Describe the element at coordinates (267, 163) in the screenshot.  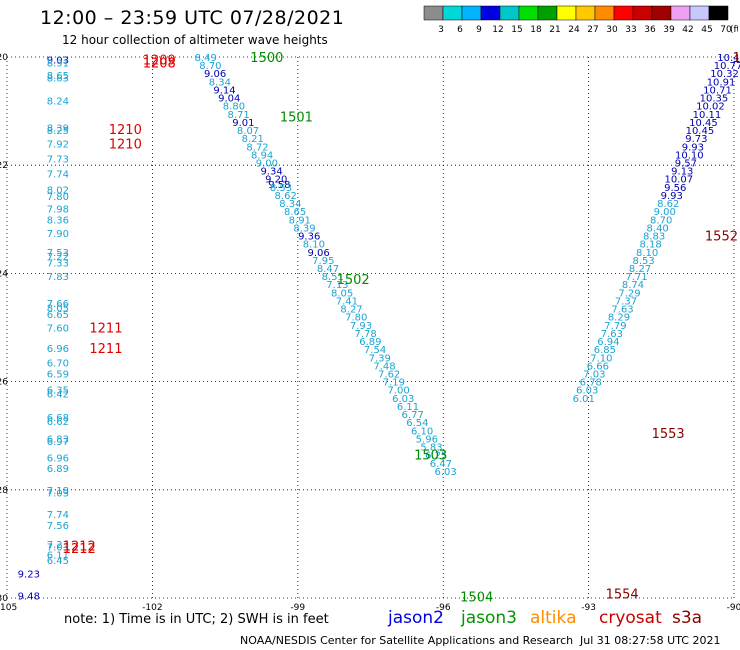
I see `swh-value: 9.00` at that location.